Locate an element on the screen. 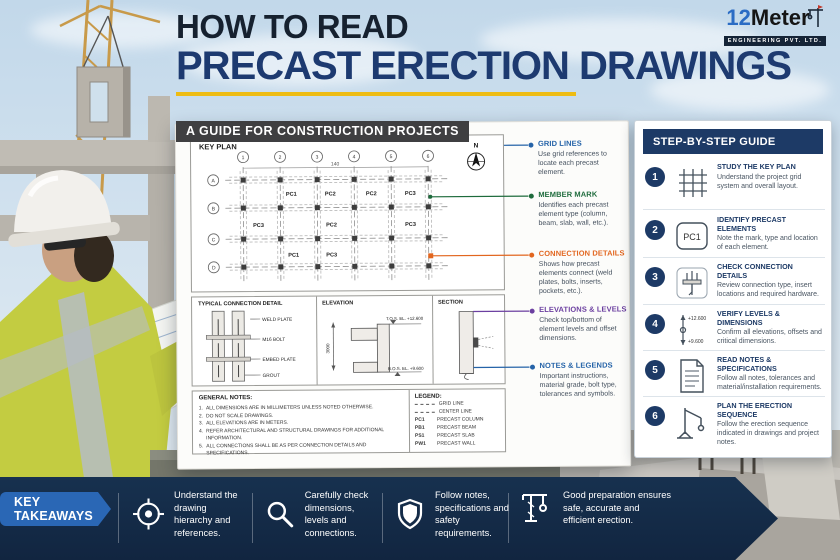 This screenshot has height=560, width=840. logo-tagline: ENGINEERING PVT. LTD. is located at coordinates (775, 41).